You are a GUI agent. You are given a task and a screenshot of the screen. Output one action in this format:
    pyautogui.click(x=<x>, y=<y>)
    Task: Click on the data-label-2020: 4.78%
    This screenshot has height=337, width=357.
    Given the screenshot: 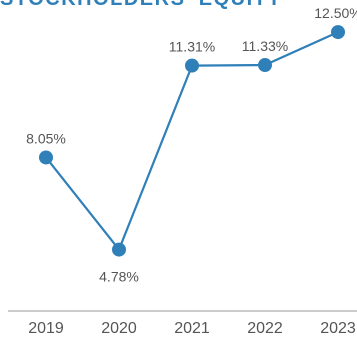 What is the action you would take?
    pyautogui.click(x=119, y=277)
    